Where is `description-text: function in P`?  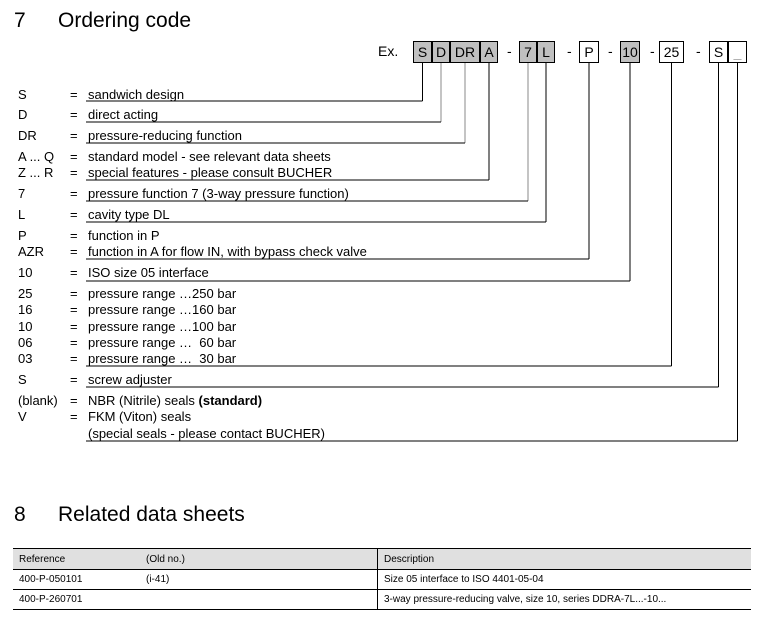
description-text: function in P is located at coordinates (124, 235).